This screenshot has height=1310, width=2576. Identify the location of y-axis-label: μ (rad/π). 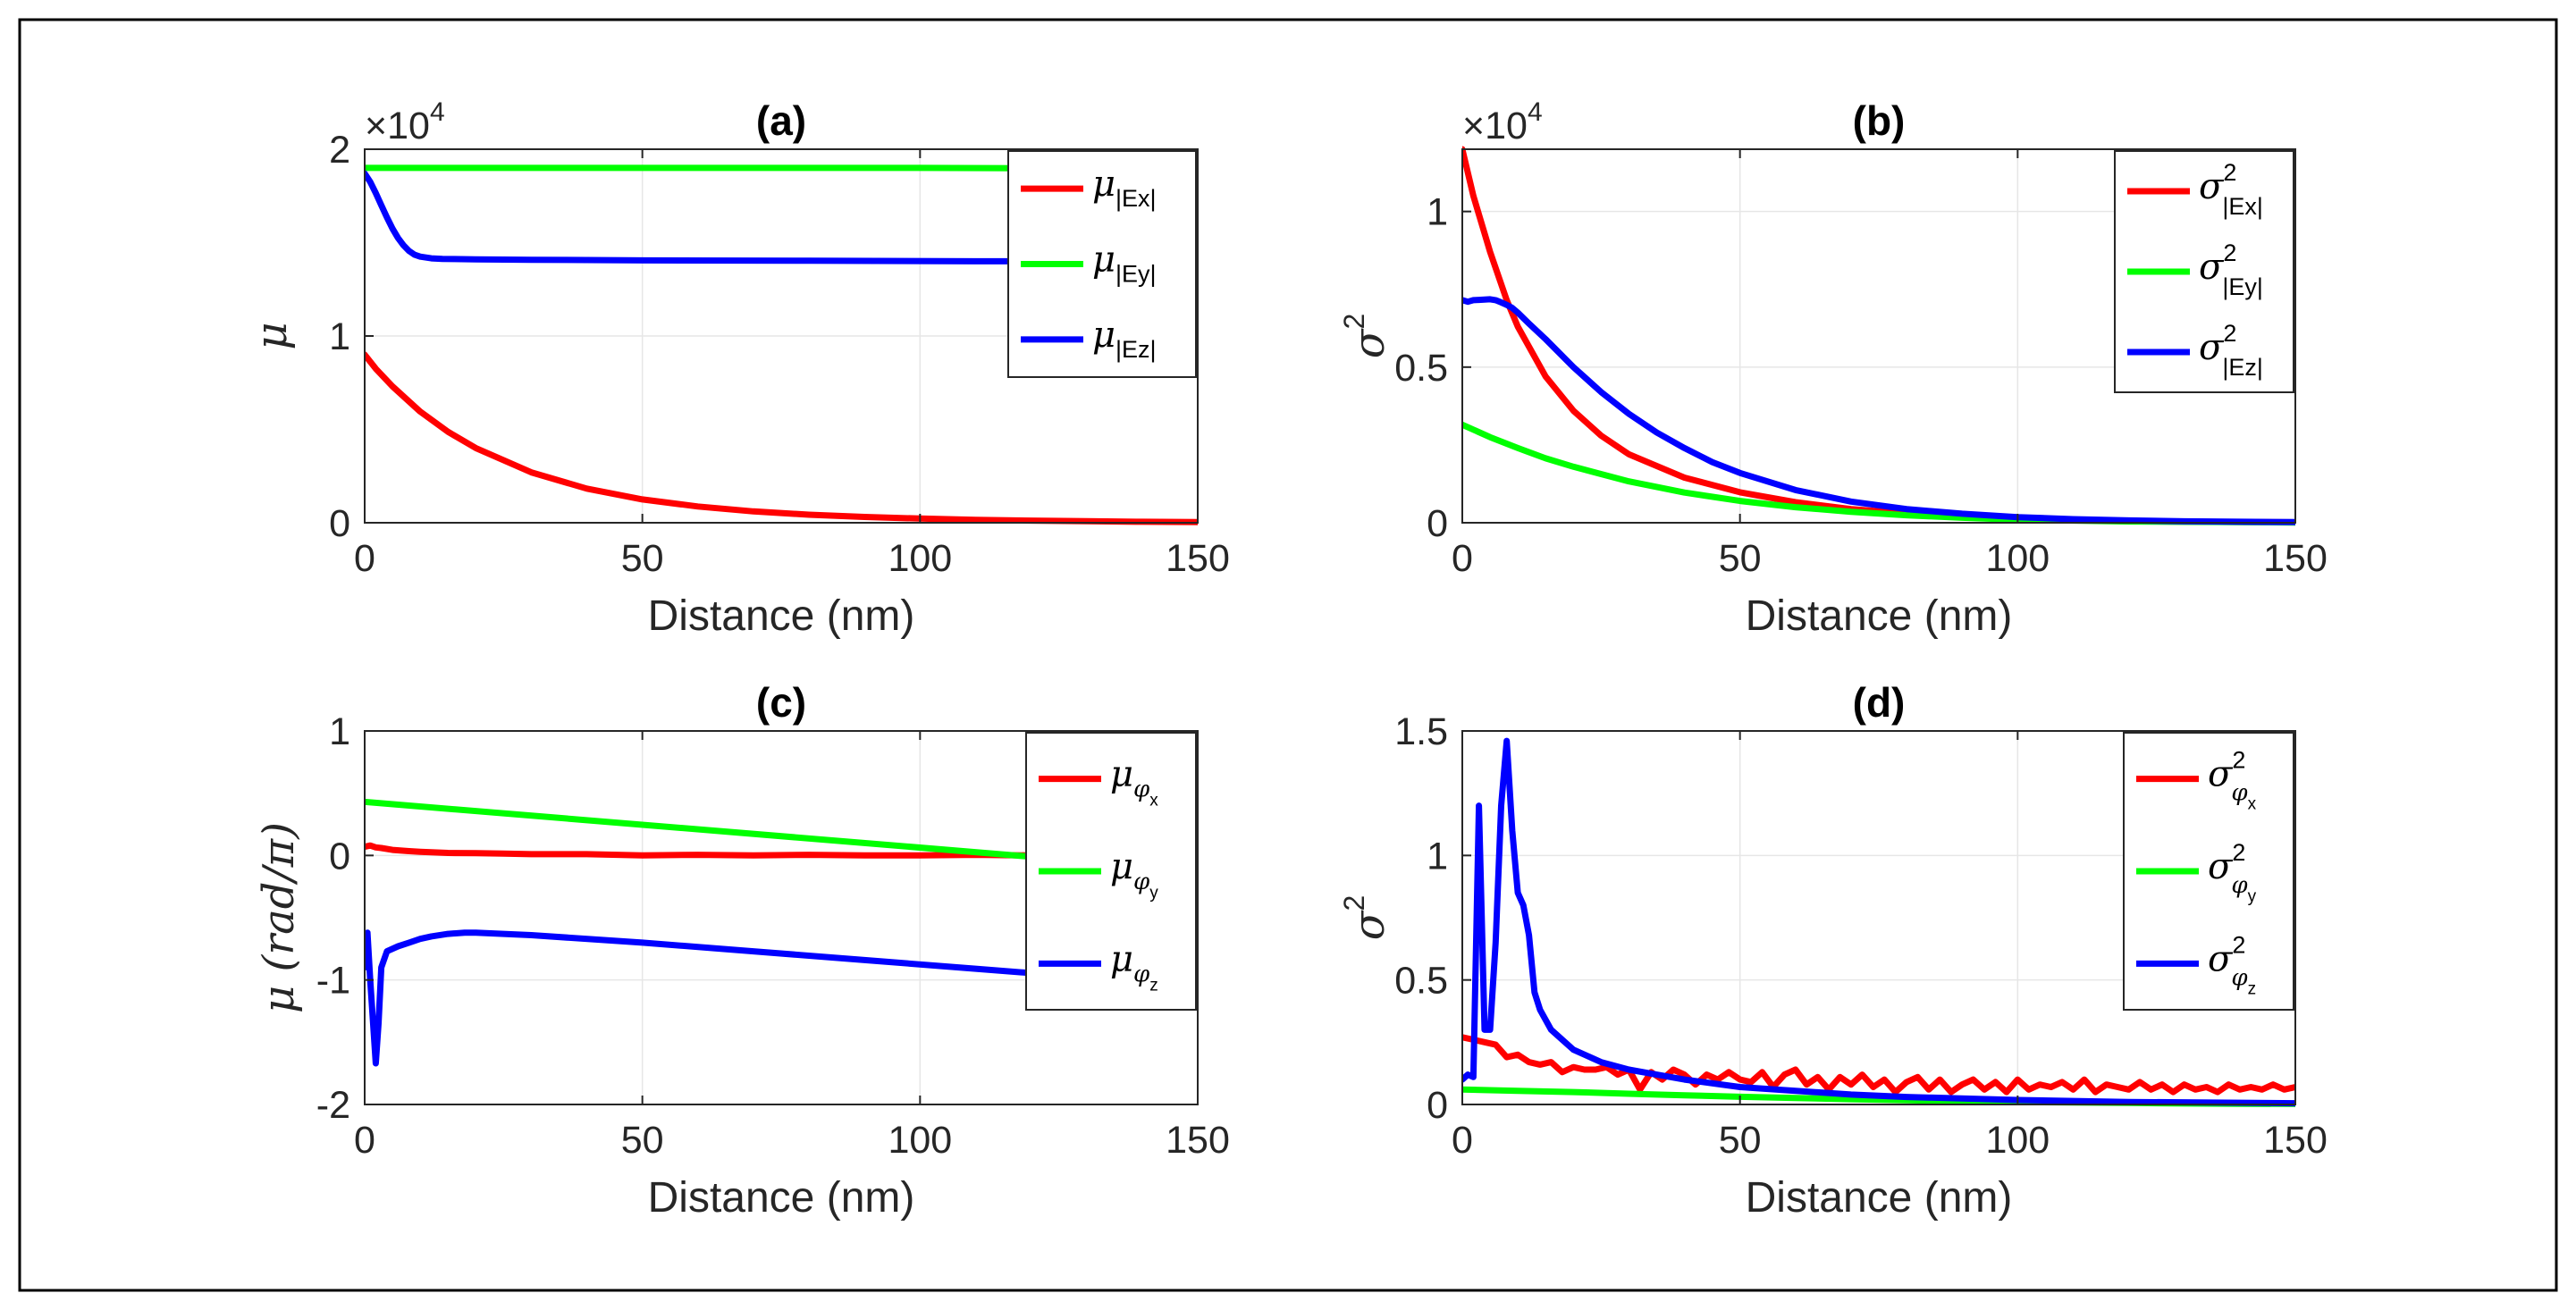
(279, 917).